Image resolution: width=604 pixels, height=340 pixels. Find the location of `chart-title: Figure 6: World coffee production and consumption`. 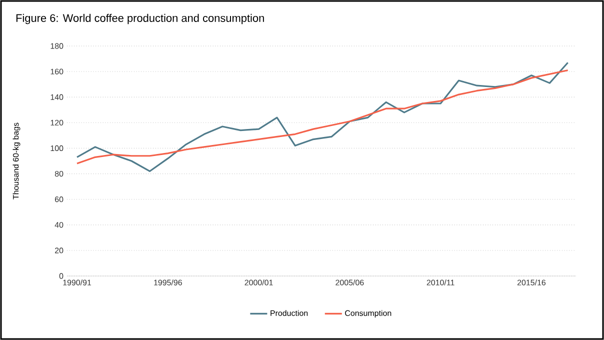

chart-title: Figure 6: World coffee production and consumption is located at coordinates (140, 19).